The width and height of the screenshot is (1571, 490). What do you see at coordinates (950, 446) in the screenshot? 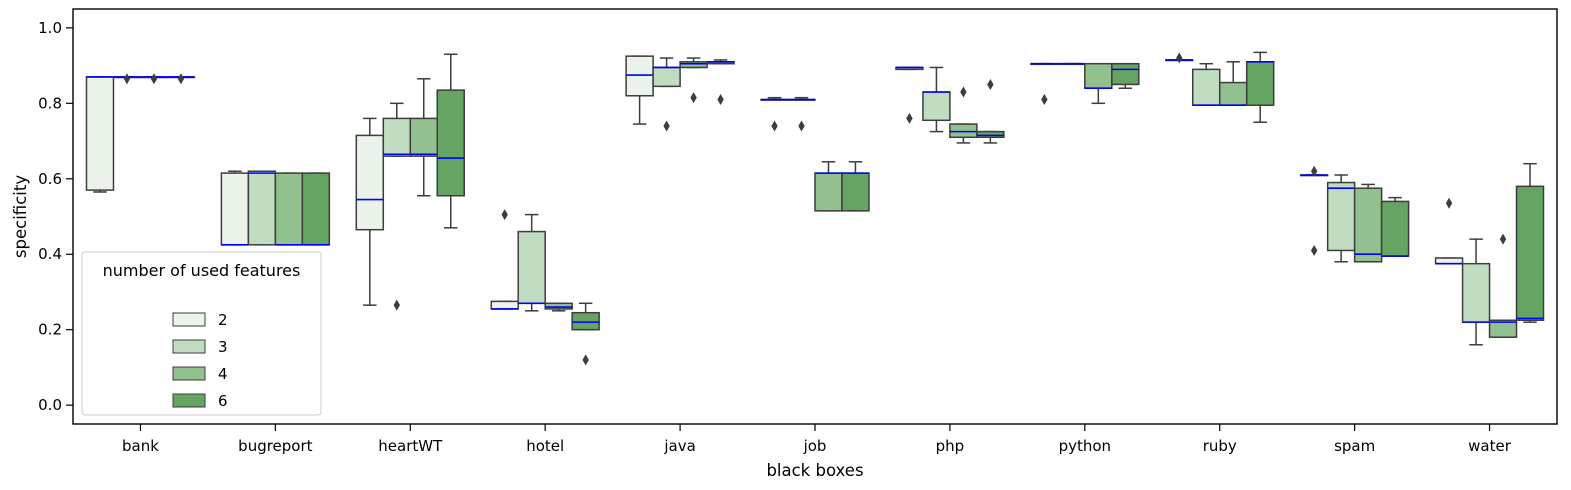
I see `x-tick-label: php` at bounding box center [950, 446].